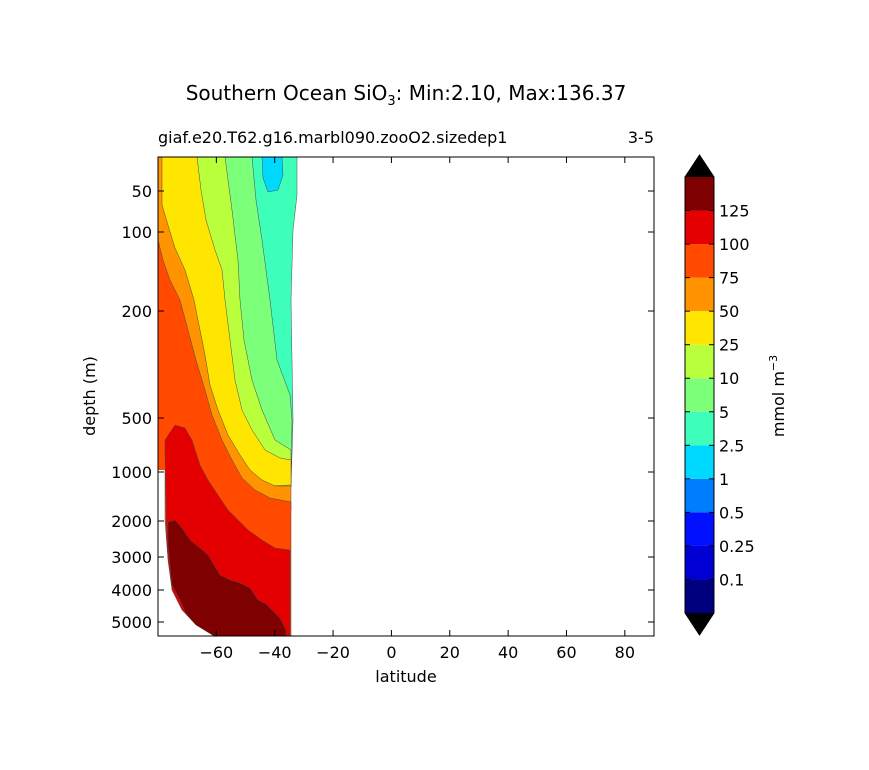 This screenshot has height=770, width=869. Describe the element at coordinates (136, 418) in the screenshot. I see `y-tick-label: 500` at that location.